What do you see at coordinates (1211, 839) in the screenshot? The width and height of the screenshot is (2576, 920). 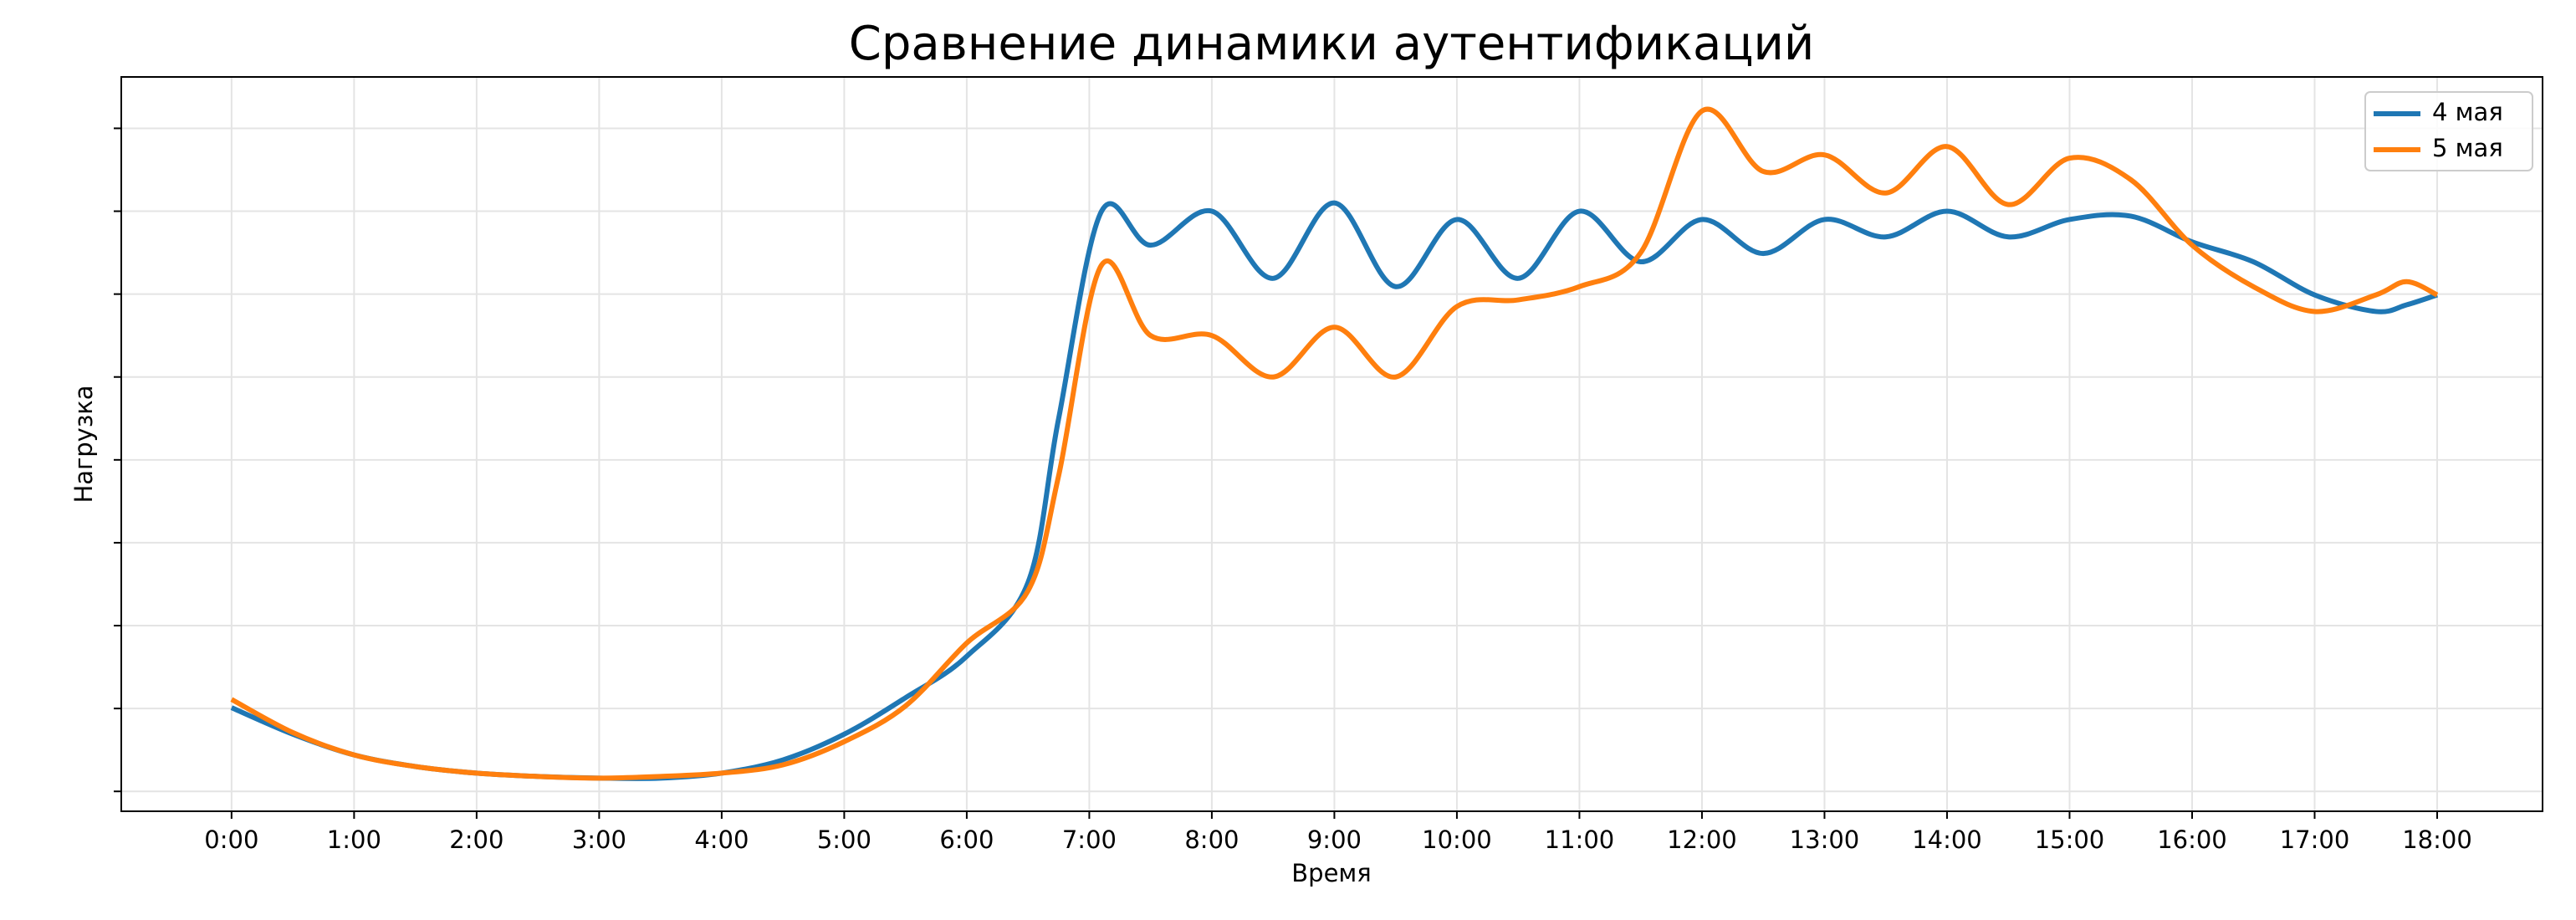 I see `x-tick-label: 8:00` at bounding box center [1211, 839].